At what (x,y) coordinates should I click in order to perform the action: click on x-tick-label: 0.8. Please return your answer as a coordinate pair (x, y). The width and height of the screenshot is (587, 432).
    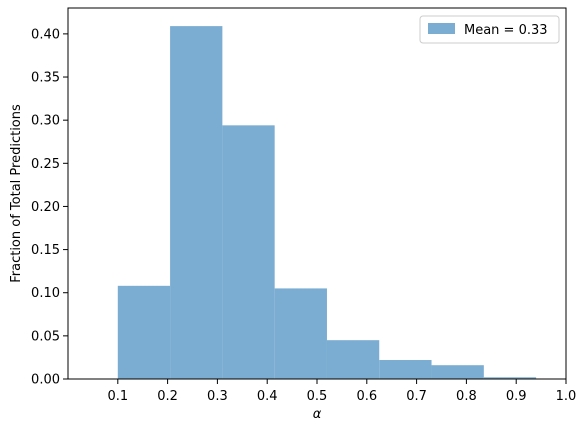
    Looking at the image, I should click on (466, 396).